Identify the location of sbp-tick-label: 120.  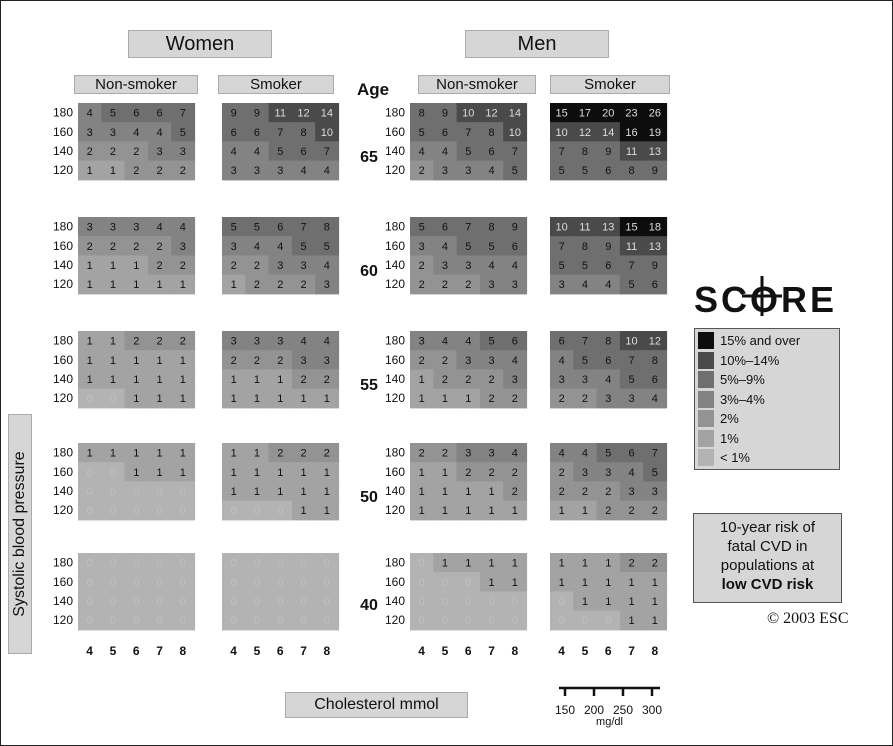
(395, 398).